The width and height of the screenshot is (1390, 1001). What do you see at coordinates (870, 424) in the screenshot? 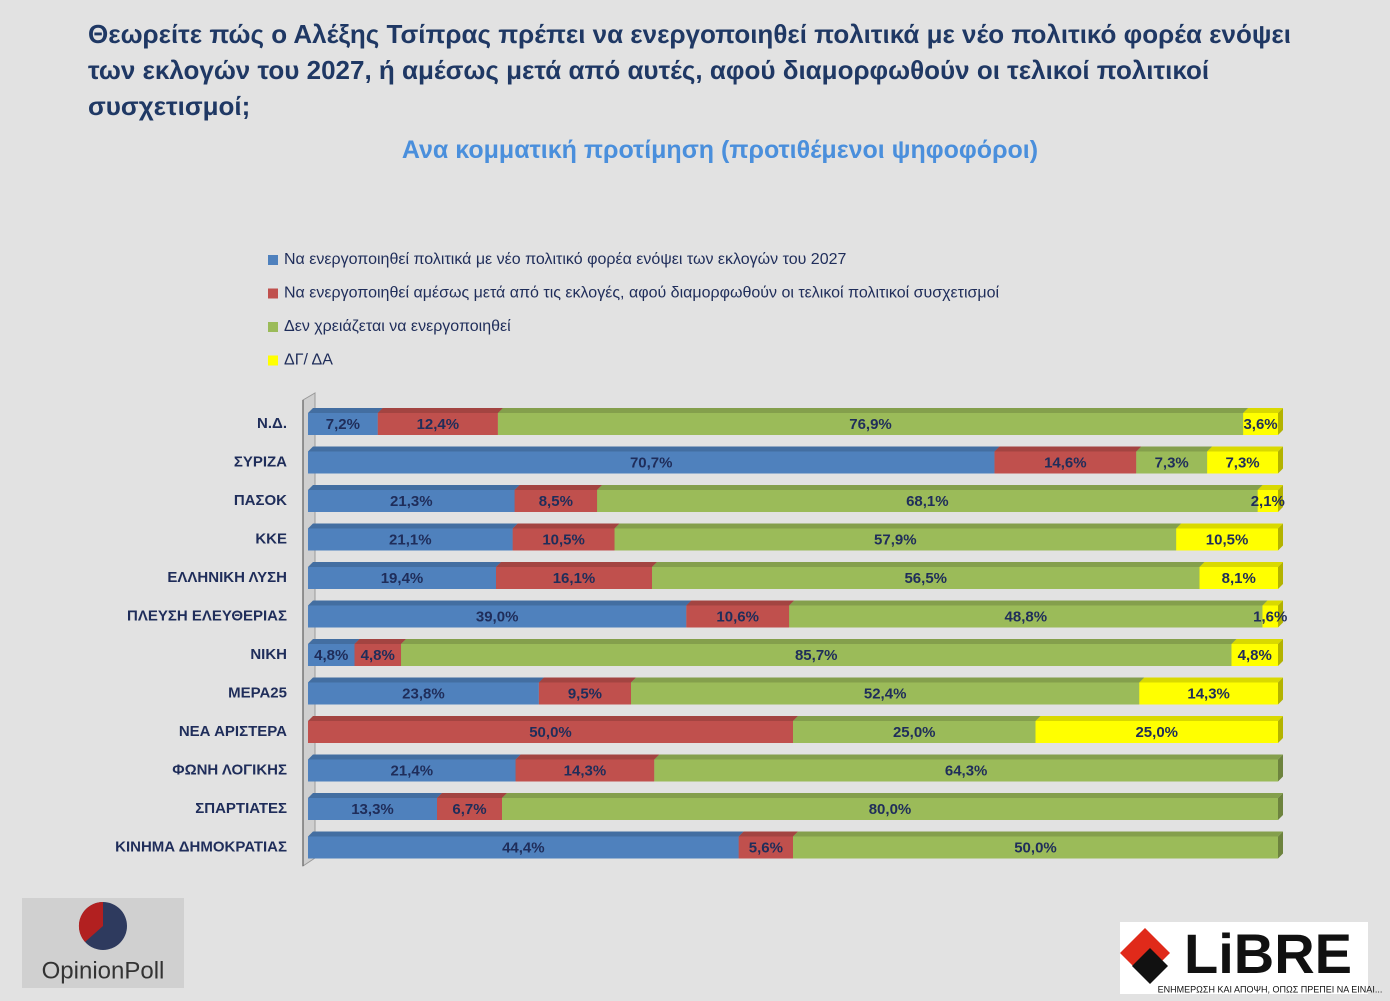
I see `value-label: 76,9%` at bounding box center [870, 424].